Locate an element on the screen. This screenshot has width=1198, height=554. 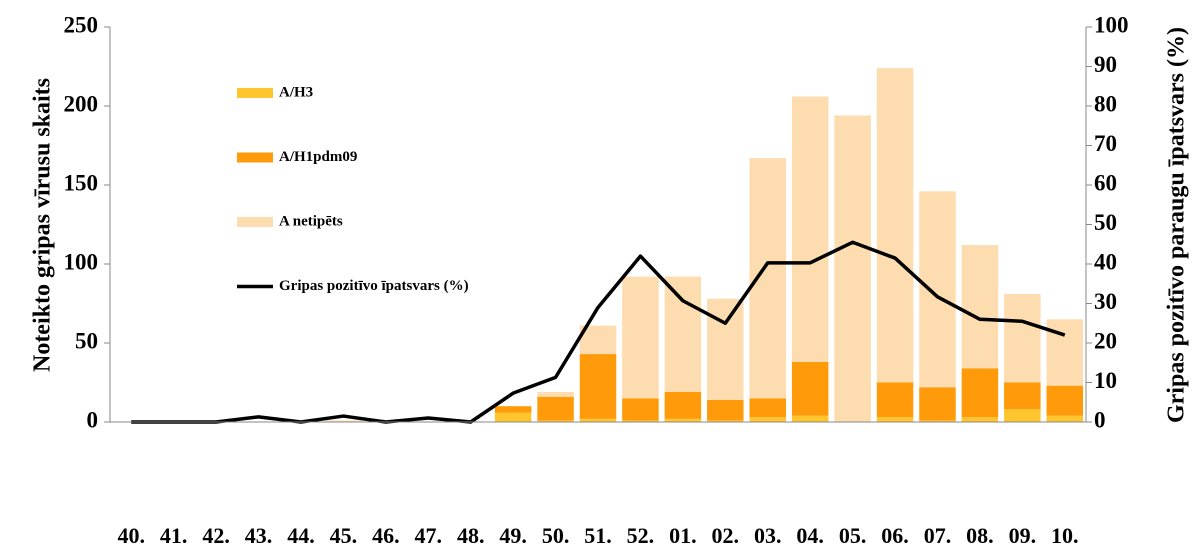
y-tick-label: 200 is located at coordinates (81, 103).